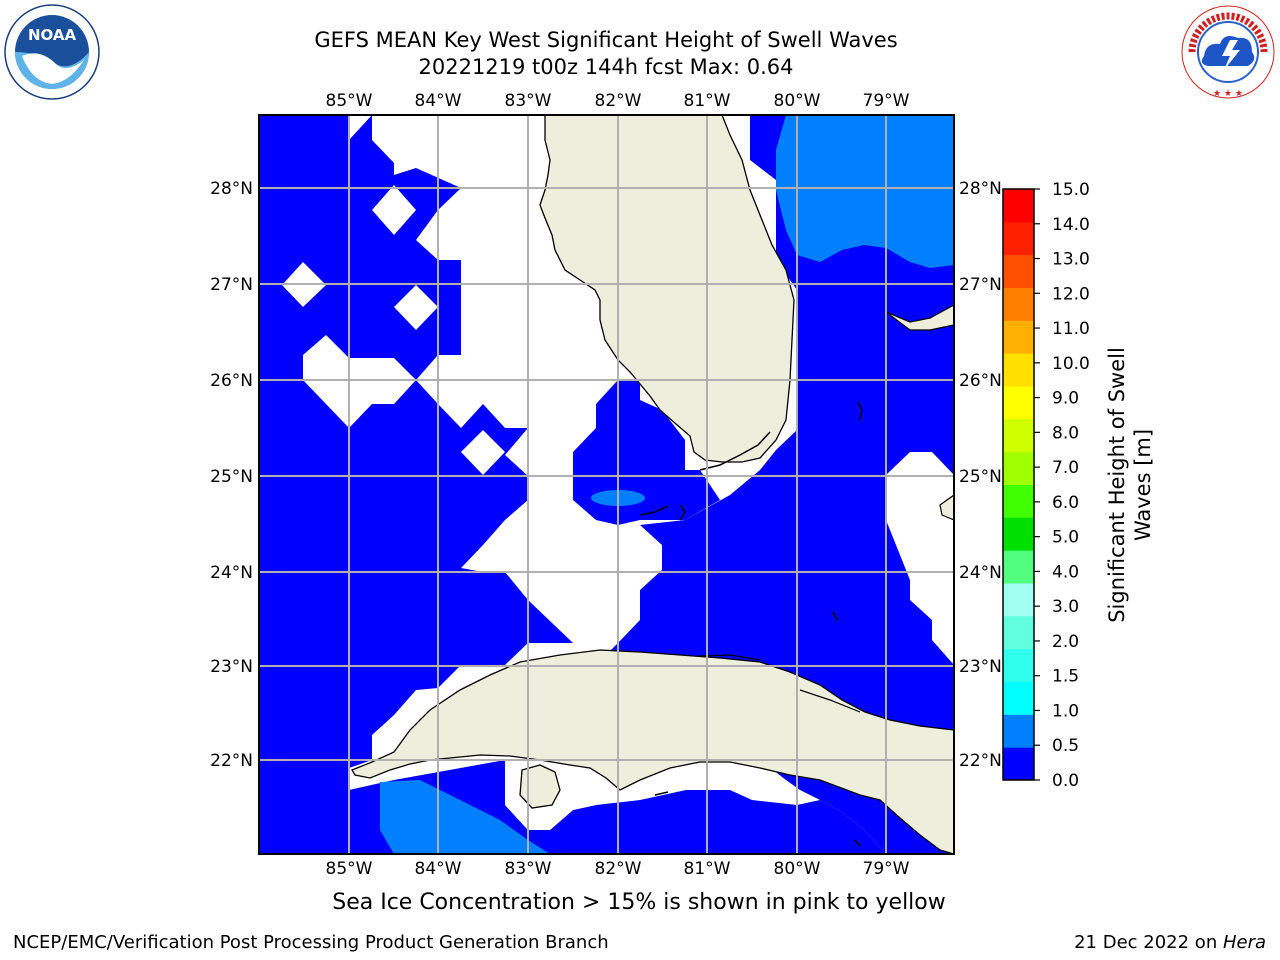 Image resolution: width=1280 pixels, height=960 pixels. What do you see at coordinates (980, 189) in the screenshot?
I see `lat-label-right: 28°N` at bounding box center [980, 189].